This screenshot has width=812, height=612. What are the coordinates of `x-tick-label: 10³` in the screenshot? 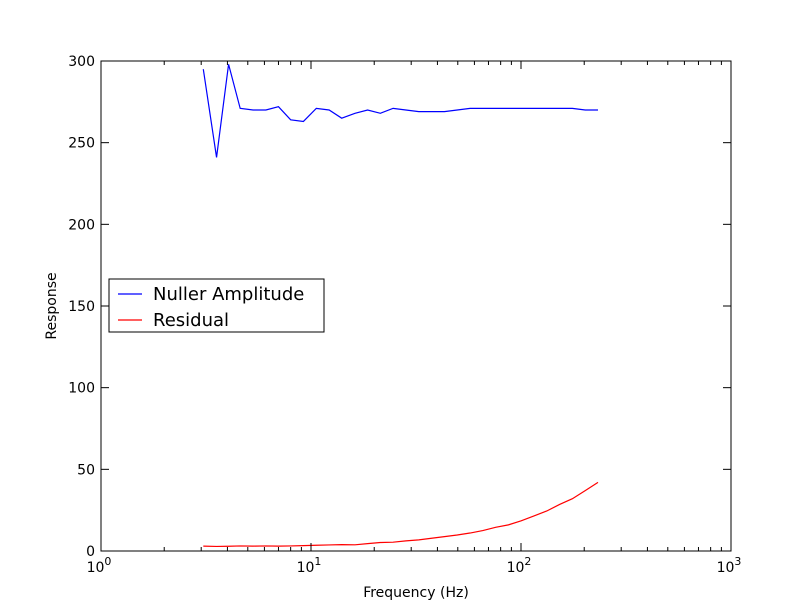 It's located at (729, 565).